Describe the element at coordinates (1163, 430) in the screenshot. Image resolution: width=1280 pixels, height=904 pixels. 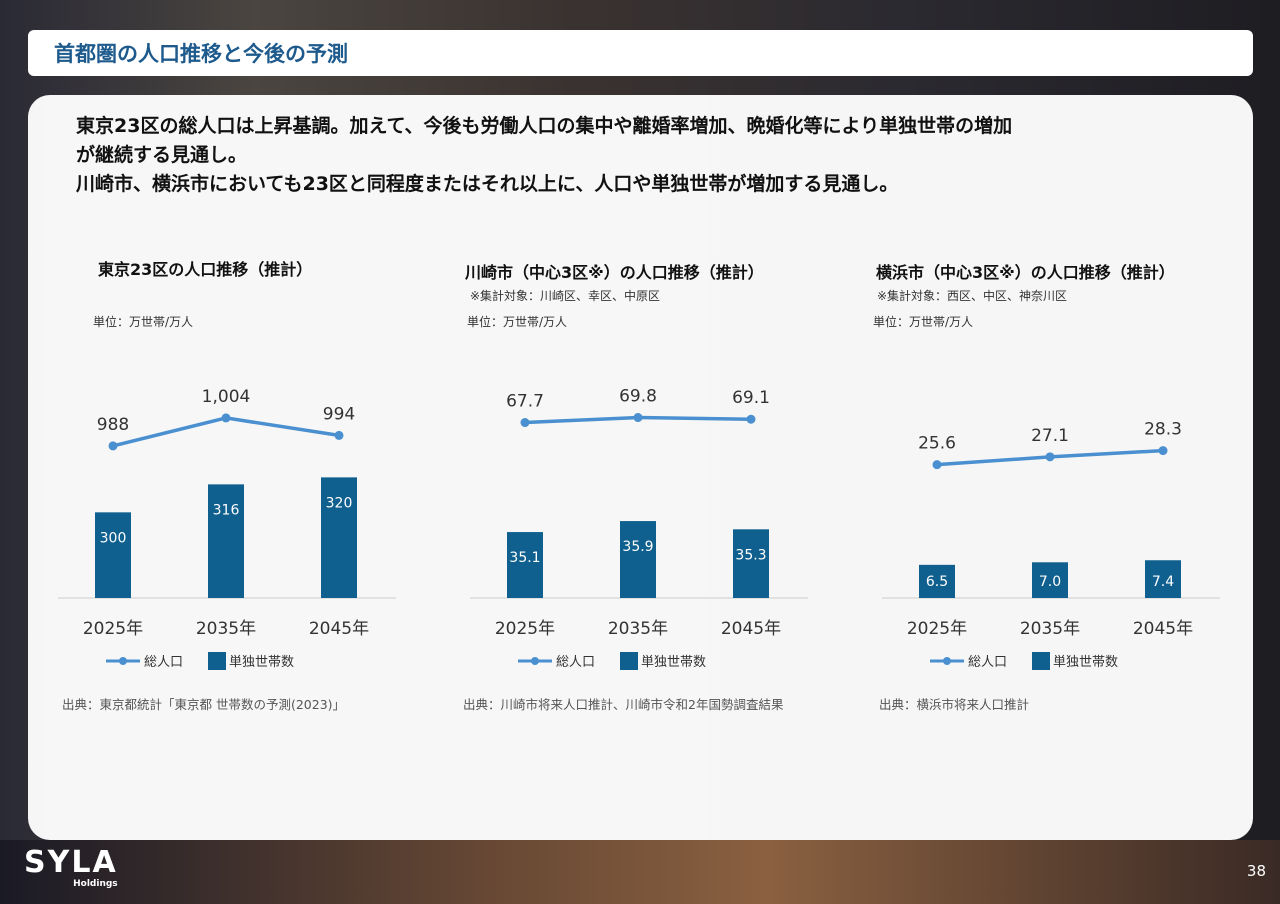
I see `line-value-label: 28.3` at that location.